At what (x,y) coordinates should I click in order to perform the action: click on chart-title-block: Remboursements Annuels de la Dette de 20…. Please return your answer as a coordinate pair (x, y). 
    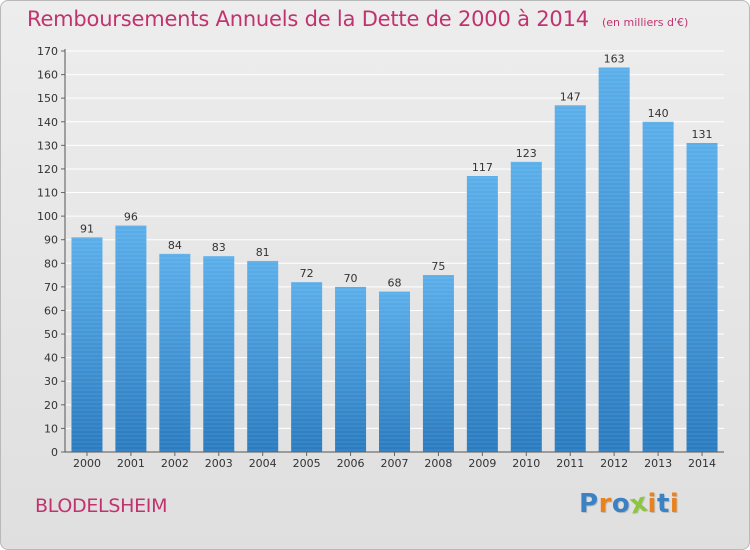
    Looking at the image, I should click on (357, 19).